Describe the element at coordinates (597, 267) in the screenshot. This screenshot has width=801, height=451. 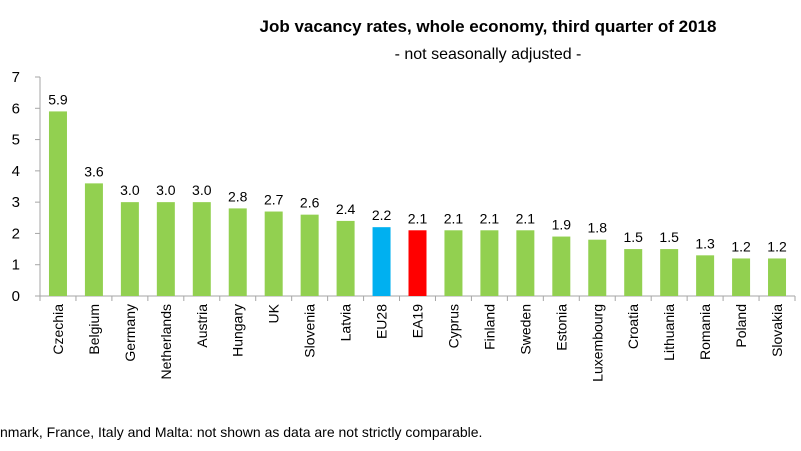
I see `bar-luxembourg` at that location.